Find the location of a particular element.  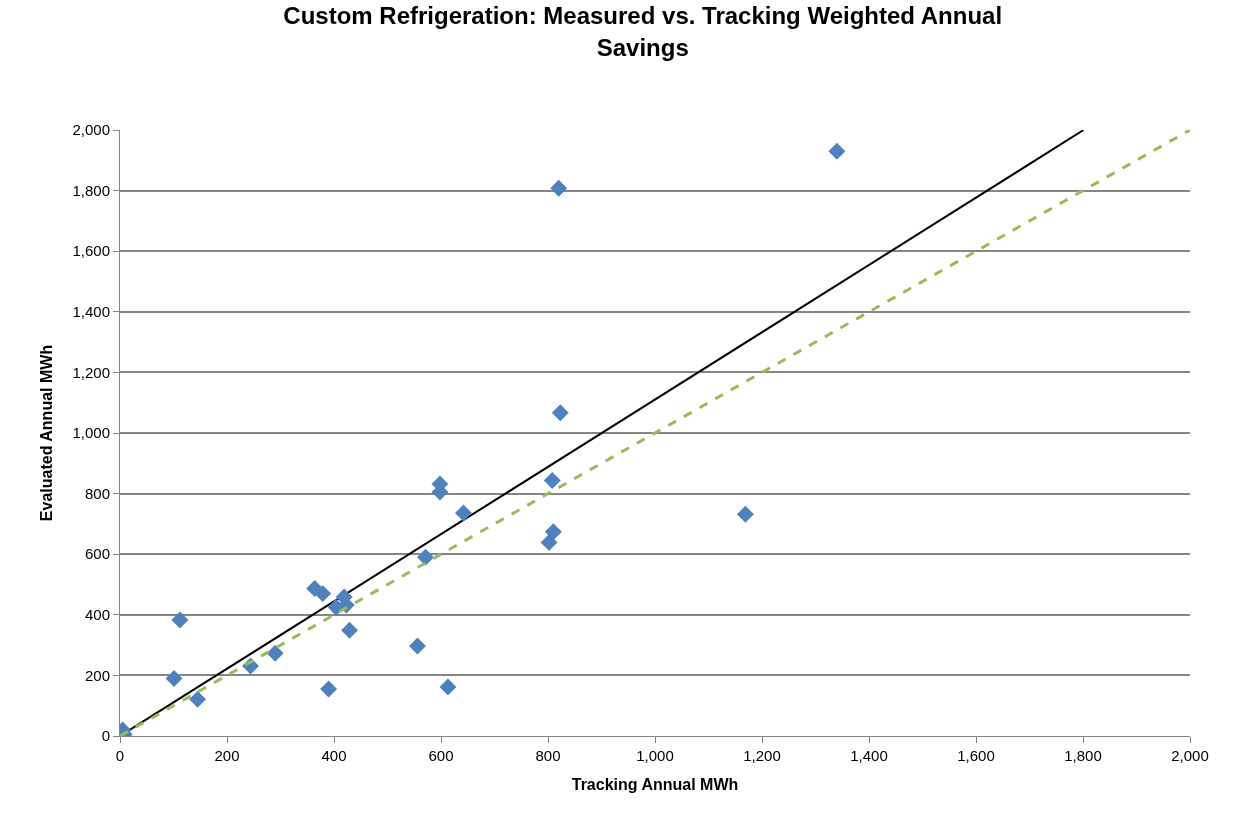

y-tick-label: 800 is located at coordinates (97, 493).